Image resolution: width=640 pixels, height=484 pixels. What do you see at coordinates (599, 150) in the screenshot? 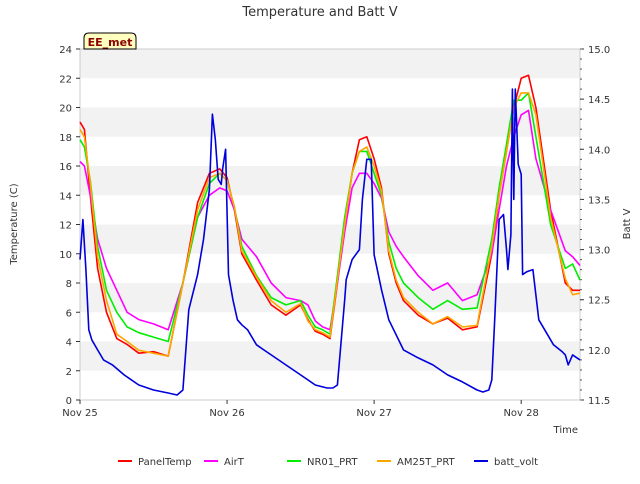
I see `y2-tick-label: 14.0` at bounding box center [599, 150].